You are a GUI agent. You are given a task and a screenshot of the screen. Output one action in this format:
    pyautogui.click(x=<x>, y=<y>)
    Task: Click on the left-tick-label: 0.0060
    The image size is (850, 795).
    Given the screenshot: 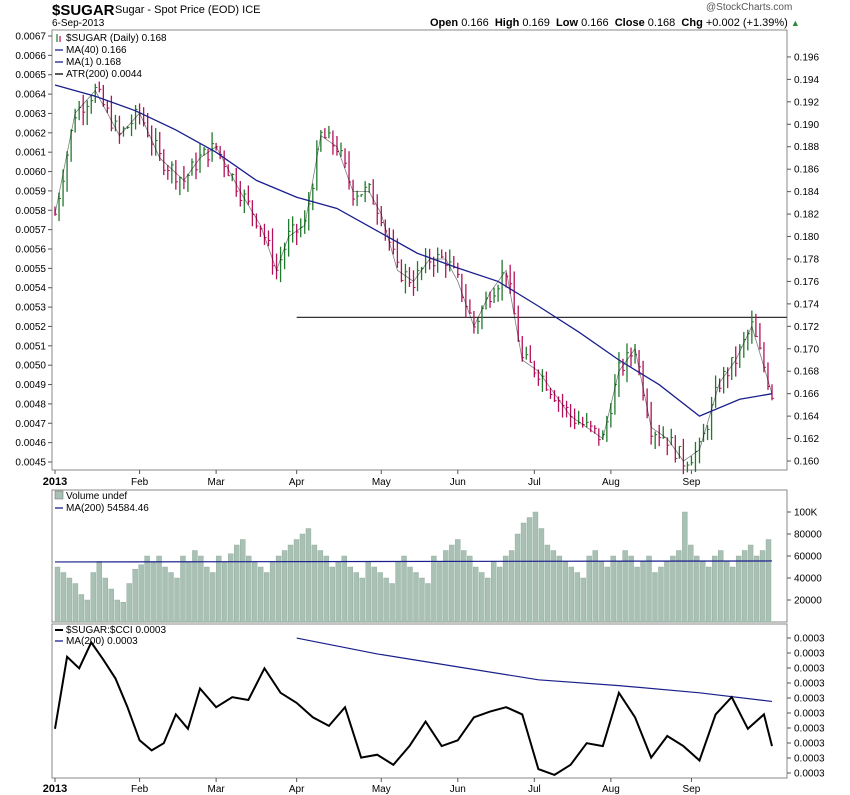 What is the action you would take?
    pyautogui.click(x=30, y=172)
    